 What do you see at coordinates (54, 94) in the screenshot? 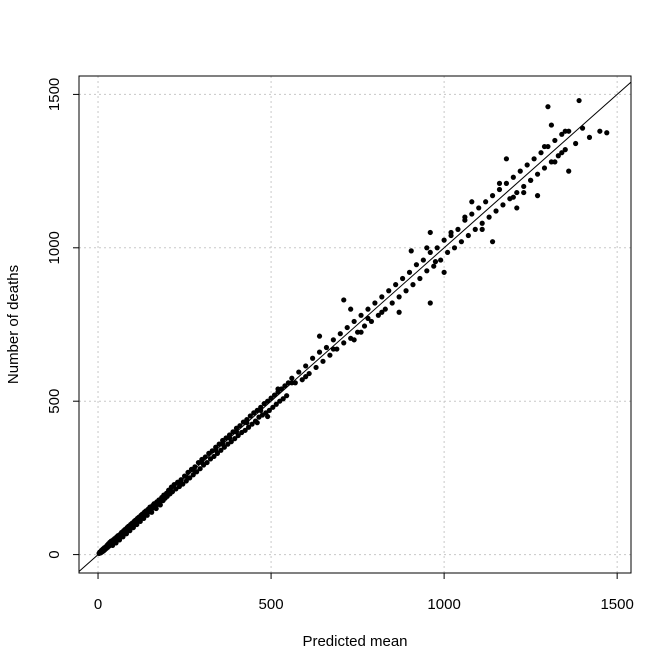
I see `y-tick-label: 1500` at bounding box center [54, 94].